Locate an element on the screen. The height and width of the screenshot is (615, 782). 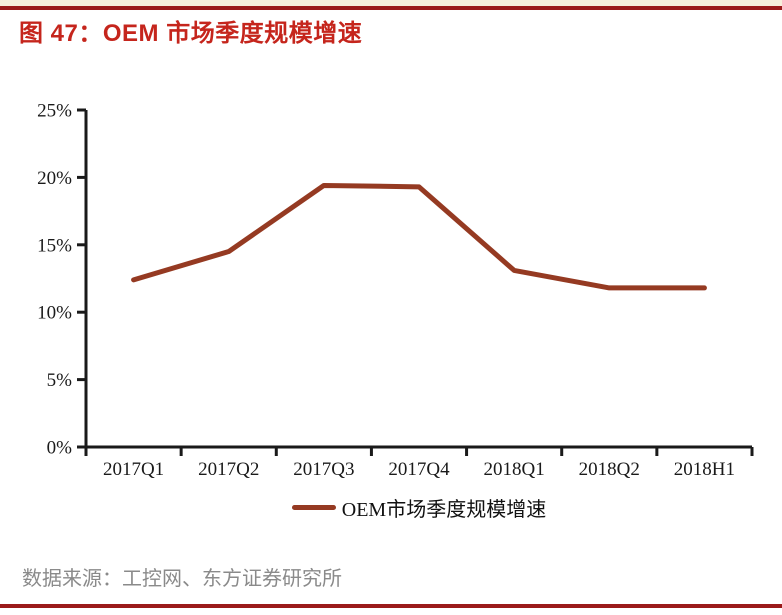
y-tick-label: 15% is located at coordinates (54, 245).